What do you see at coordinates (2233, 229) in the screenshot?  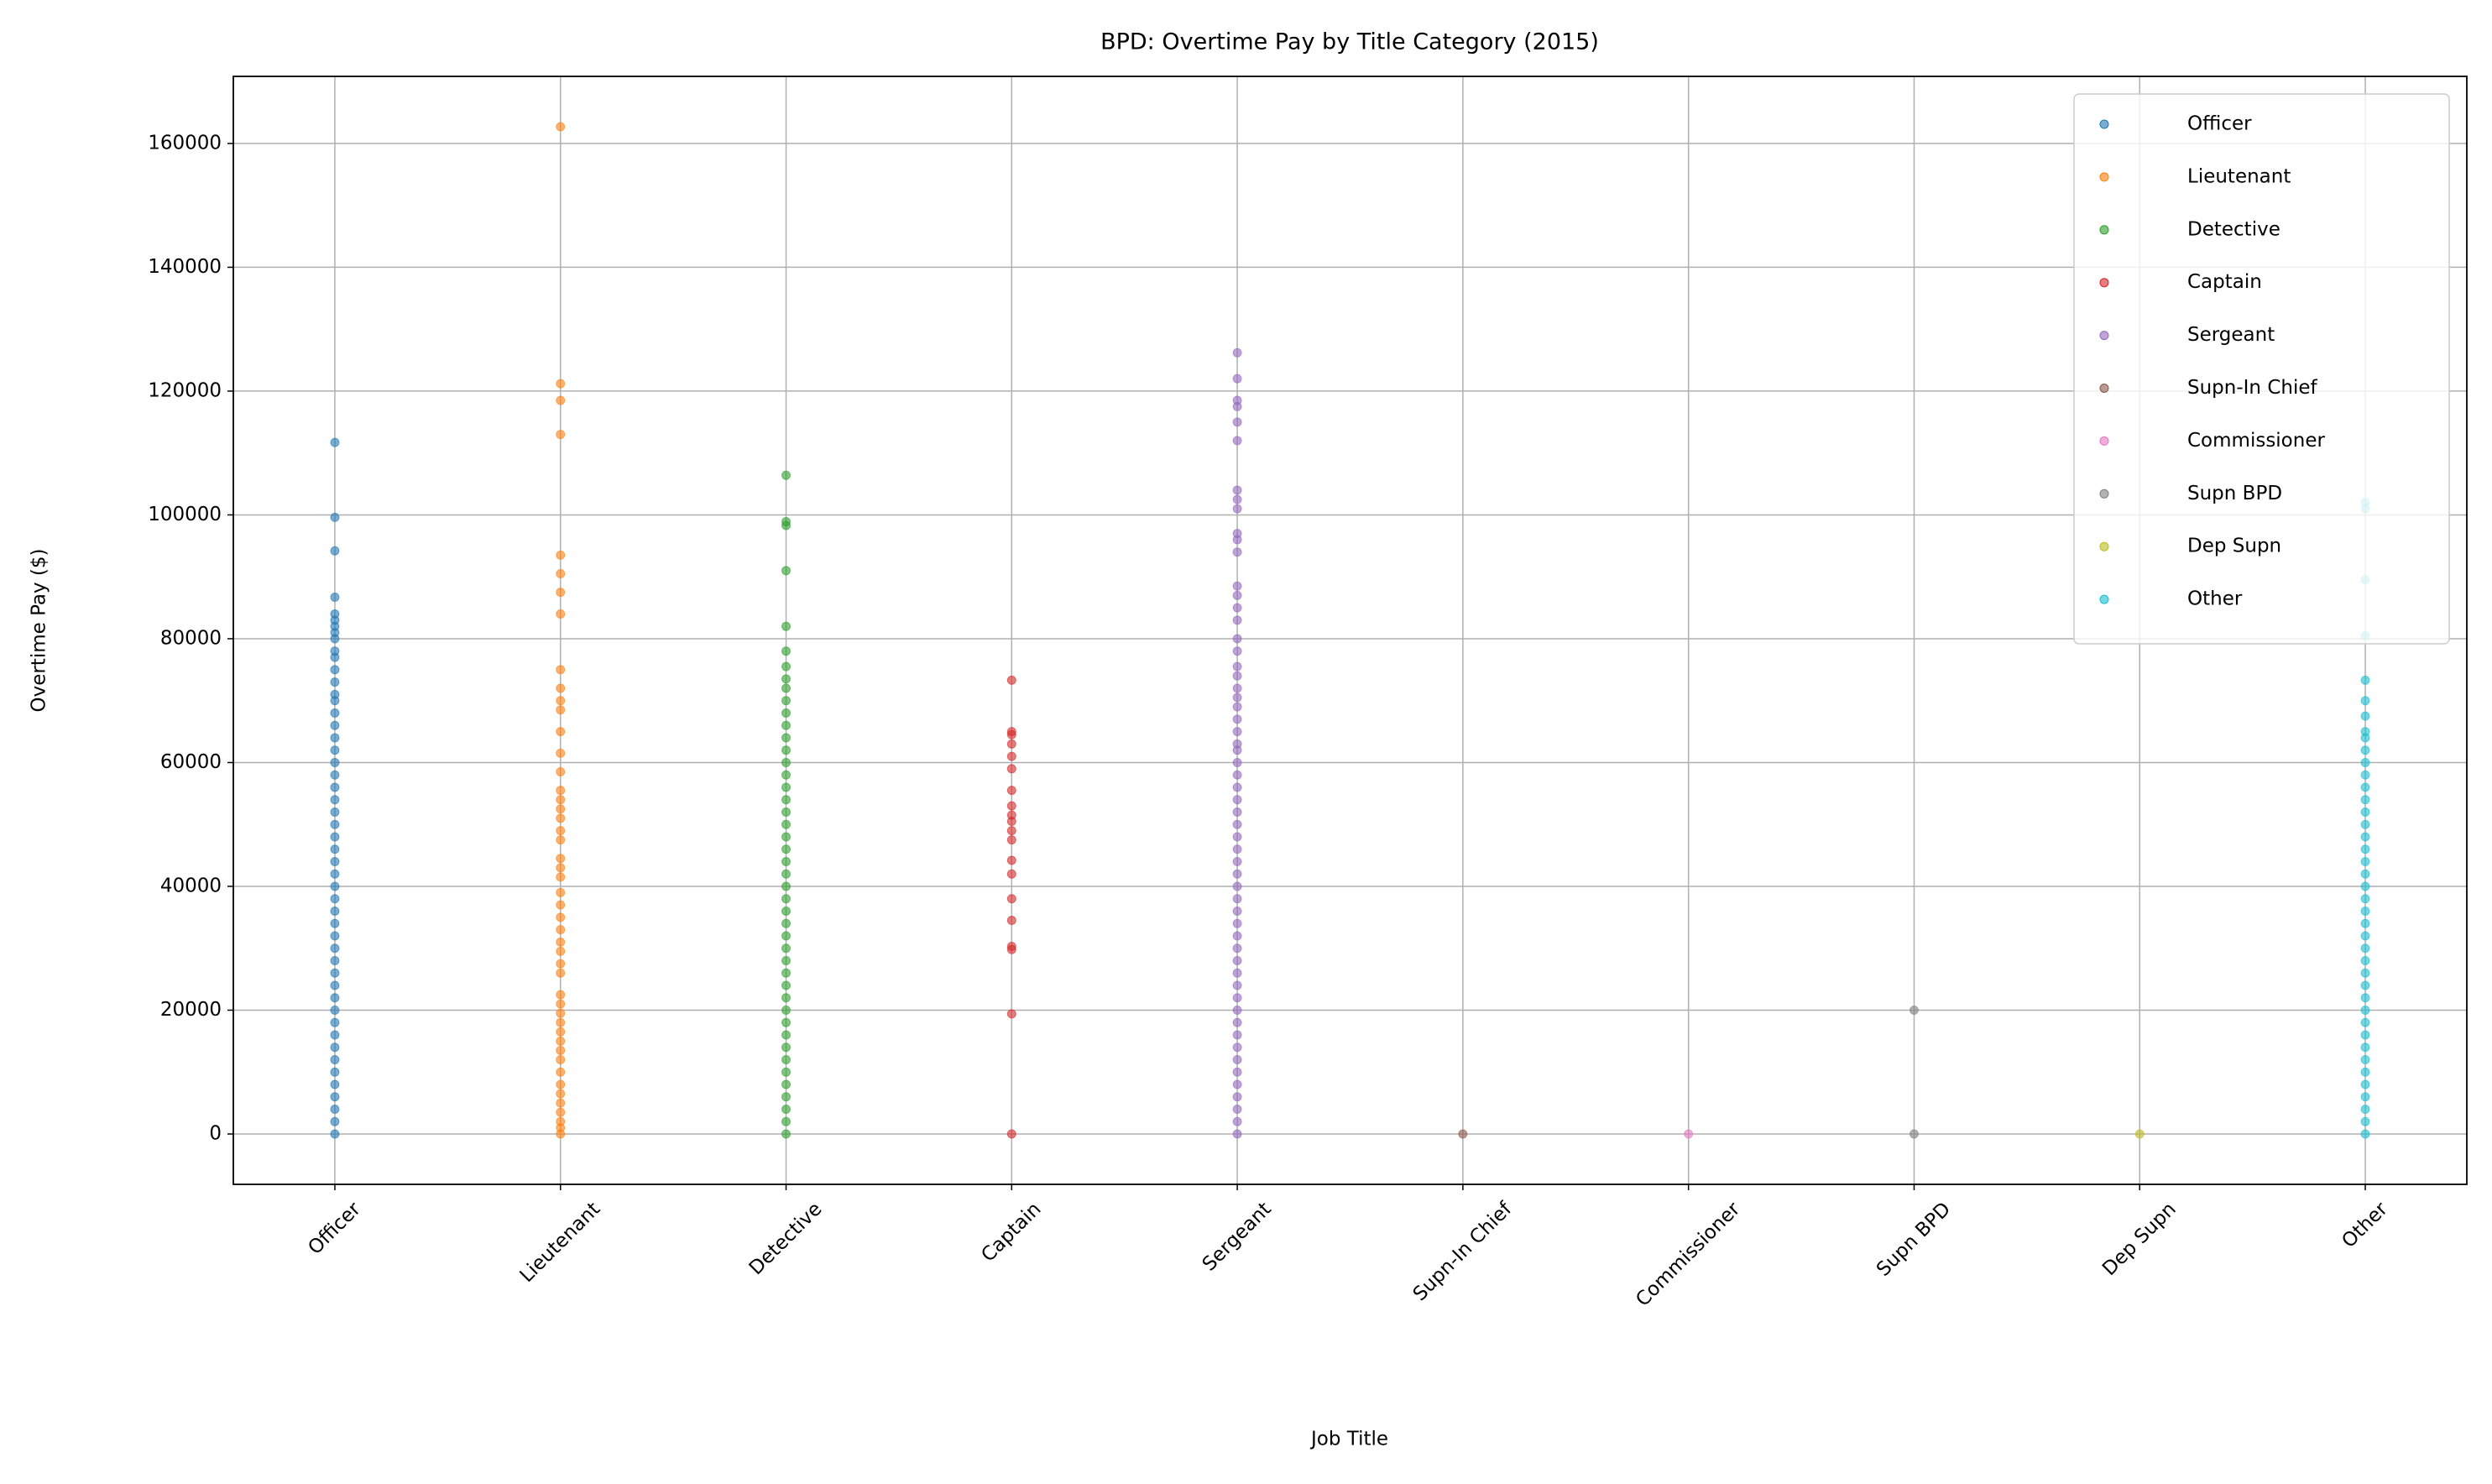 I see `legend-label: Detective` at bounding box center [2233, 229].